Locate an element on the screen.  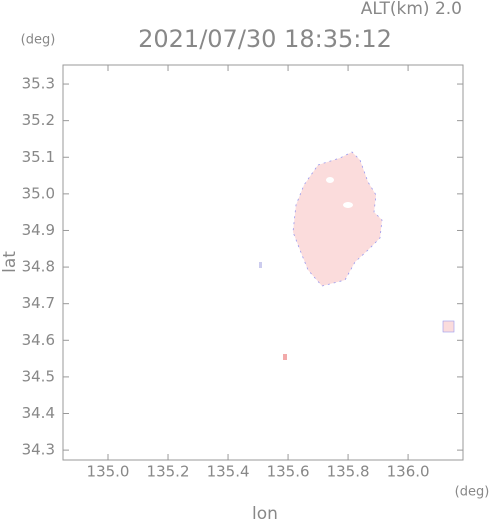
subtitle: ALT(km) 2.0 is located at coordinates (411, 9).